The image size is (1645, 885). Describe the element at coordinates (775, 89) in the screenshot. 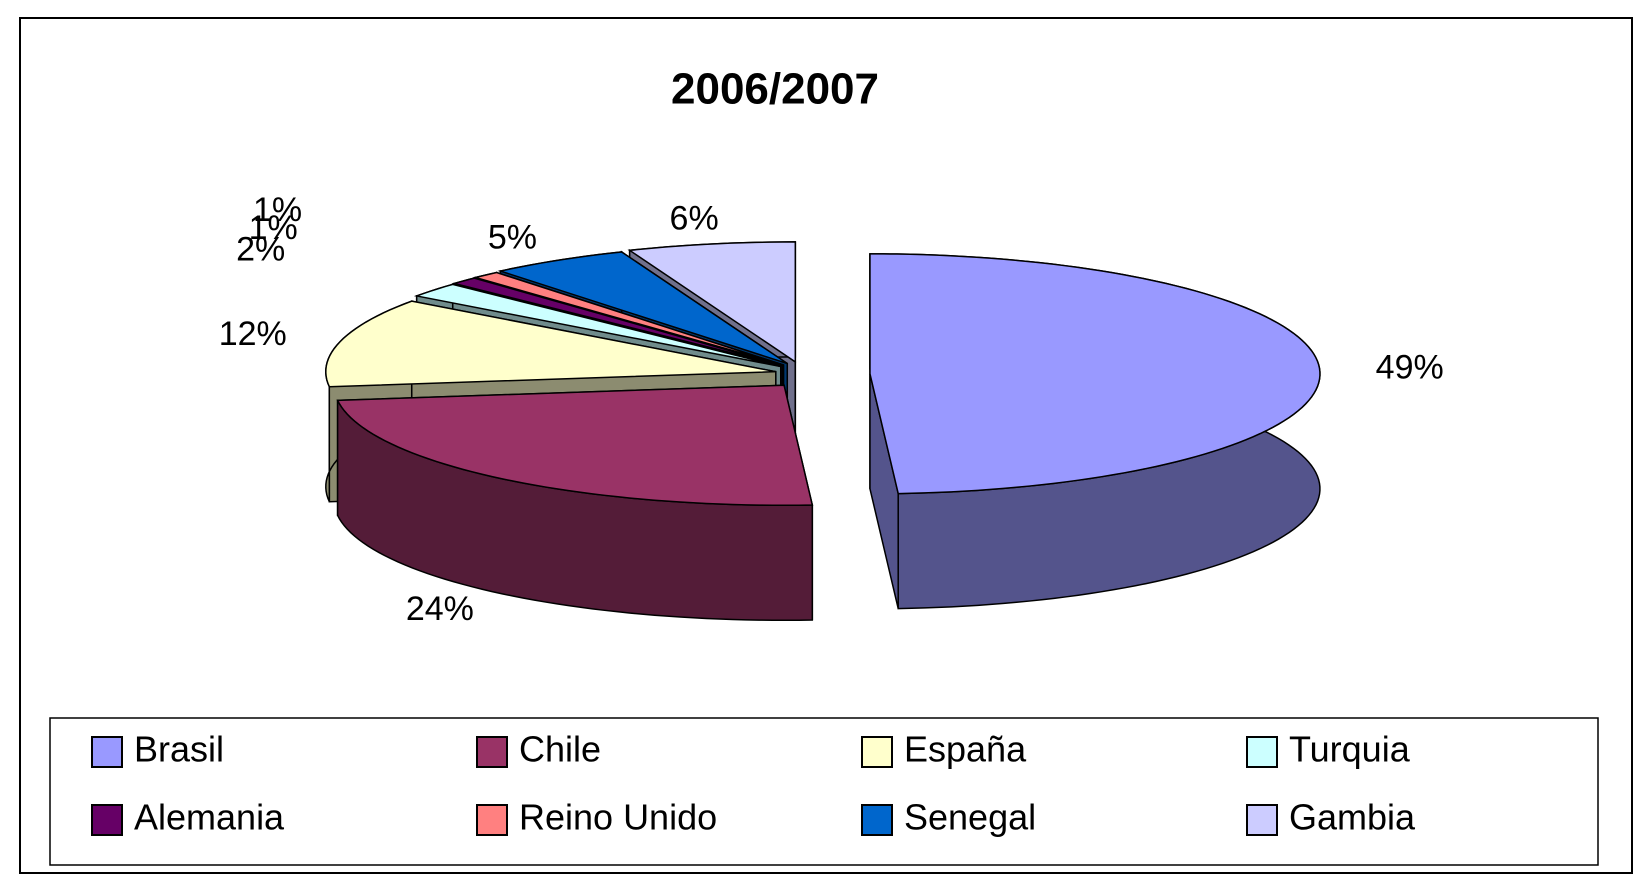

I see `chart-title: 2006/2007` at that location.